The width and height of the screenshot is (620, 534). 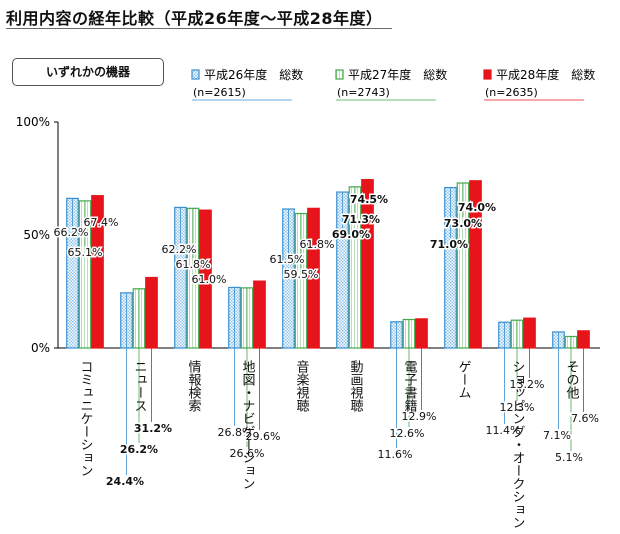 What do you see at coordinates (503, 430) in the screenshot?
I see `data-label-h26-8: 11.4%` at bounding box center [503, 430].